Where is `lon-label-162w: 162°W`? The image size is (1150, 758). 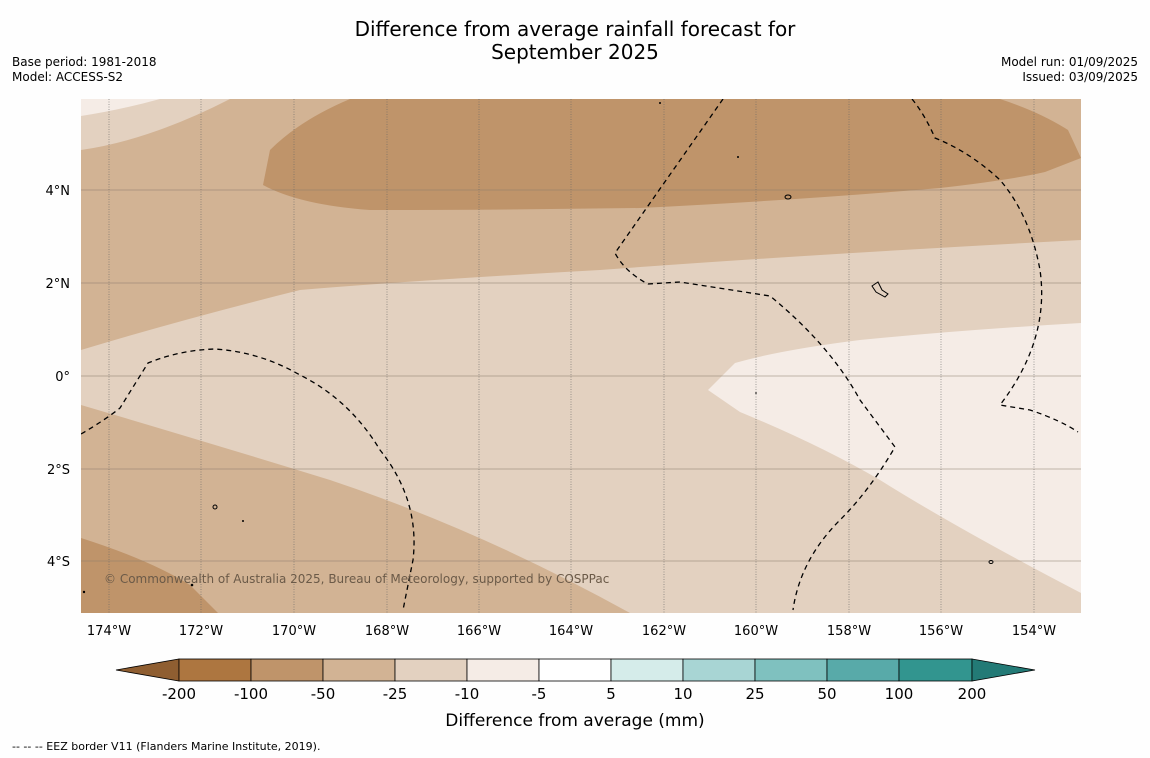
lon-label-162w: 162°W is located at coordinates (664, 631).